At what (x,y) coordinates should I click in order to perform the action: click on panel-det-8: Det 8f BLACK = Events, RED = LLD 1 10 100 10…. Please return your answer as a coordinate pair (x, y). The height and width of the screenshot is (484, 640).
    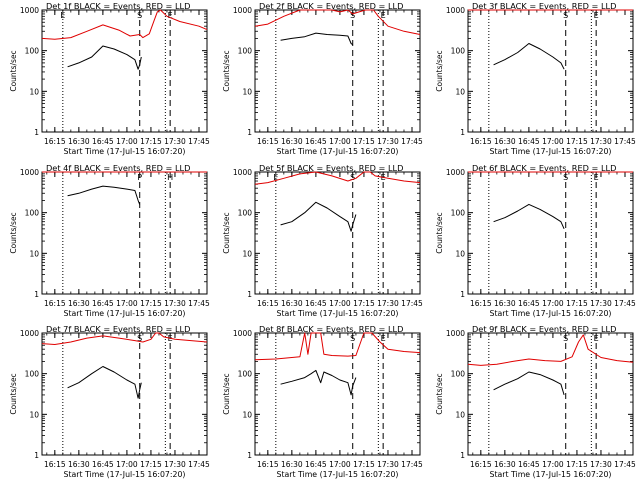
    Looking at the image, I should click on (322, 401).